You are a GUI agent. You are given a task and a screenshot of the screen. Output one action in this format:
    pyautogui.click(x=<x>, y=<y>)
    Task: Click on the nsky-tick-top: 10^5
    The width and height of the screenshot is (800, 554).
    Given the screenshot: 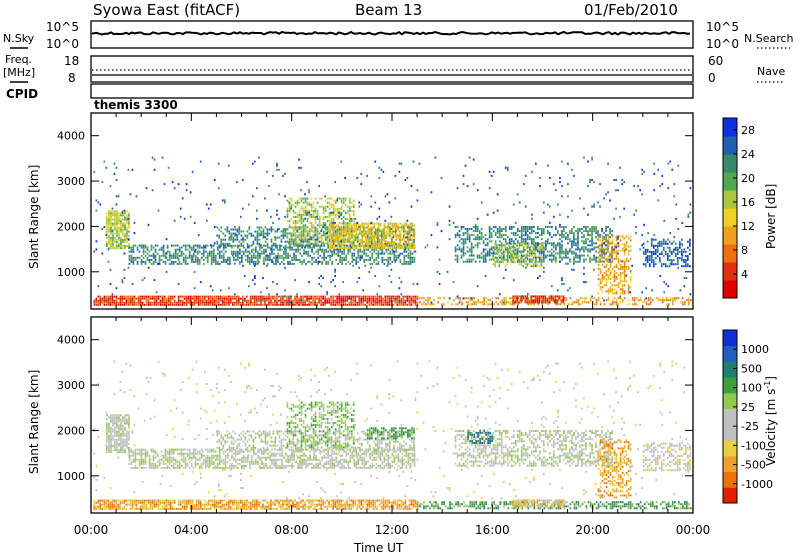 What is the action you would take?
    pyautogui.click(x=62, y=27)
    